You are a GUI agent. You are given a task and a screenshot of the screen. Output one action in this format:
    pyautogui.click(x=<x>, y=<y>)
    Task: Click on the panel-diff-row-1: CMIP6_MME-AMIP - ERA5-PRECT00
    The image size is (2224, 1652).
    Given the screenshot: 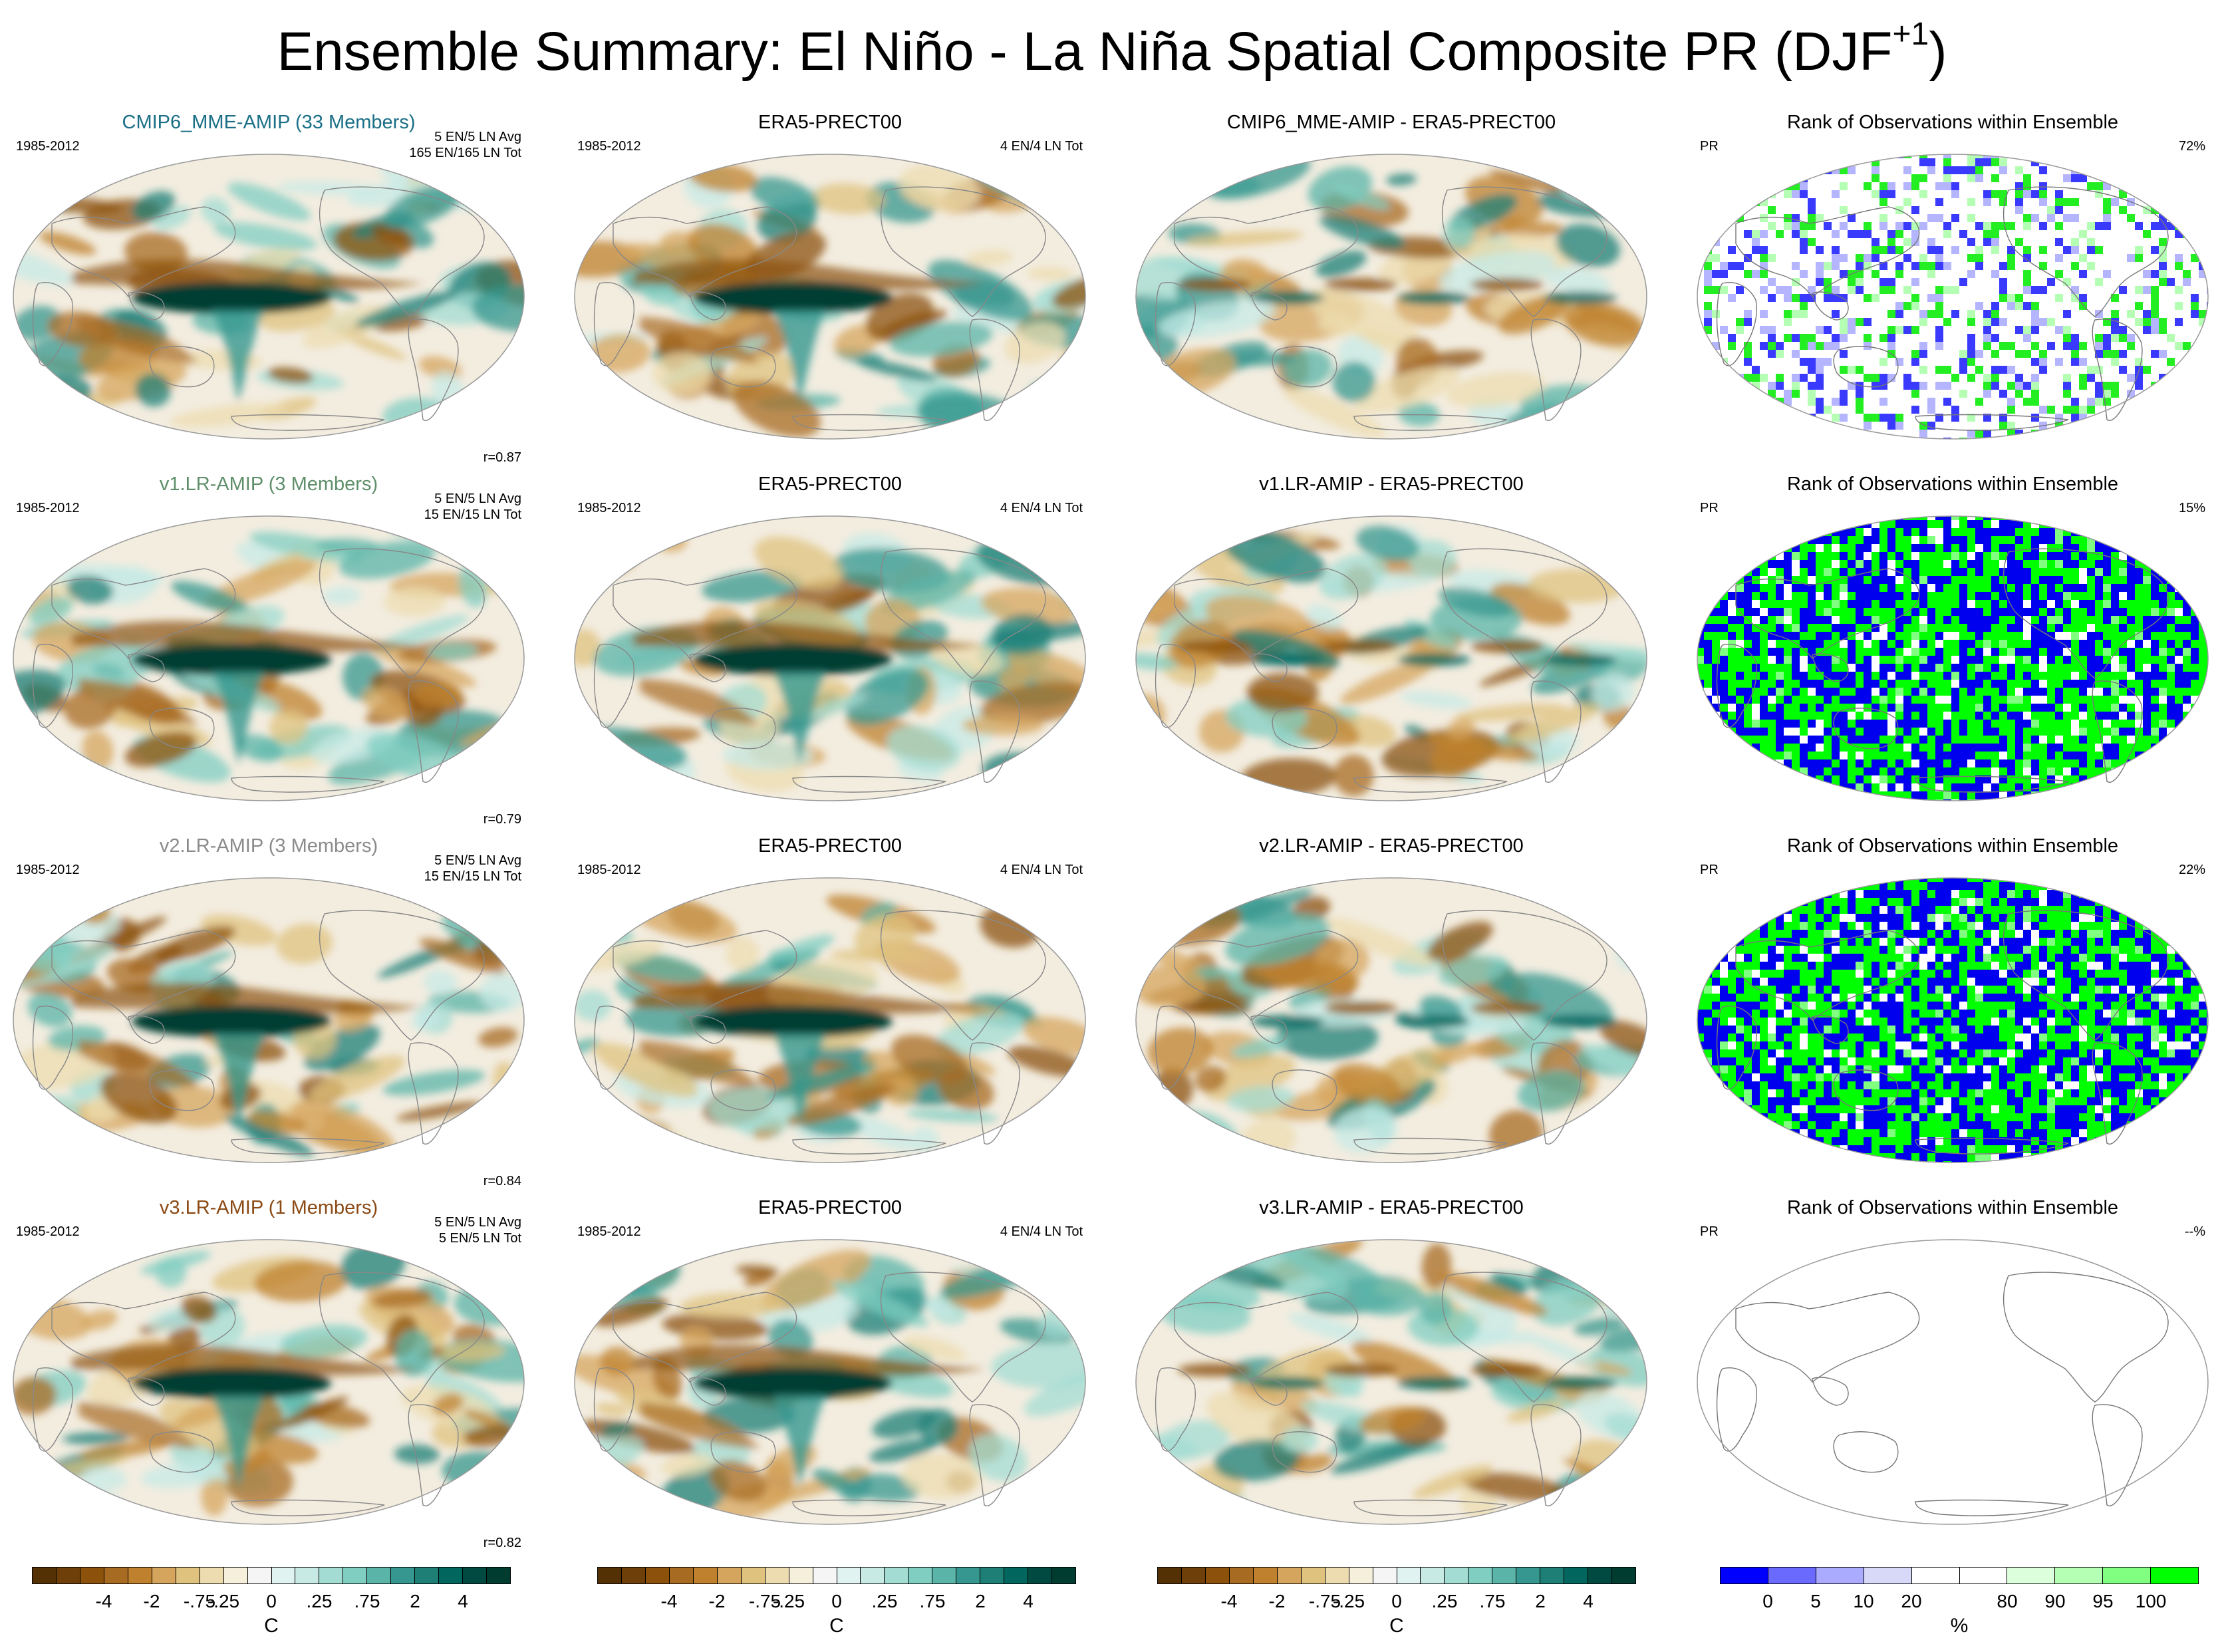 What is the action you would take?
    pyautogui.click(x=1391, y=290)
    